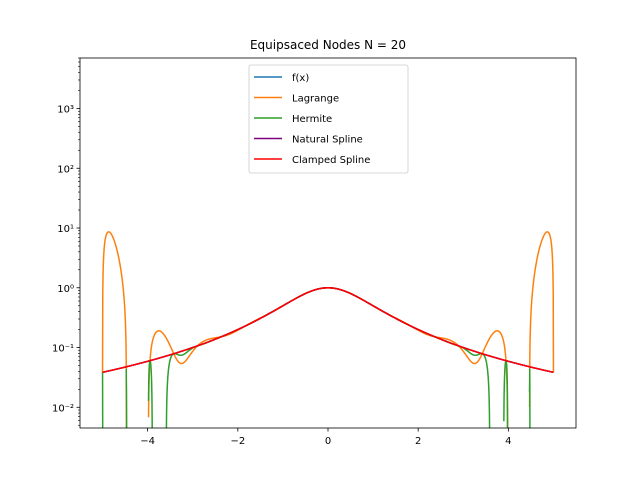 Image resolution: width=640 pixels, height=480 pixels. What do you see at coordinates (315, 99) in the screenshot?
I see `legend-label-lagrange: Lagrange` at bounding box center [315, 99].